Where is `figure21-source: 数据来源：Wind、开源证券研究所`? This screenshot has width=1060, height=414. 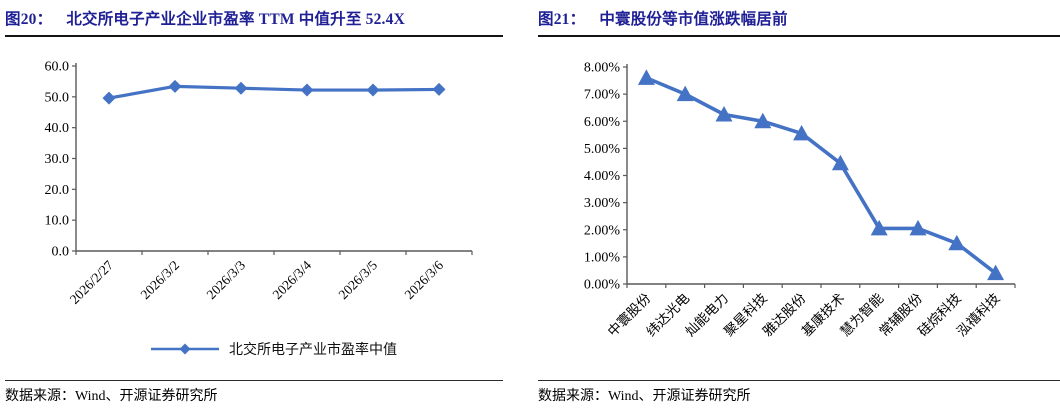
figure21-source: 数据来源：Wind、开源证券研究所 is located at coordinates (644, 396).